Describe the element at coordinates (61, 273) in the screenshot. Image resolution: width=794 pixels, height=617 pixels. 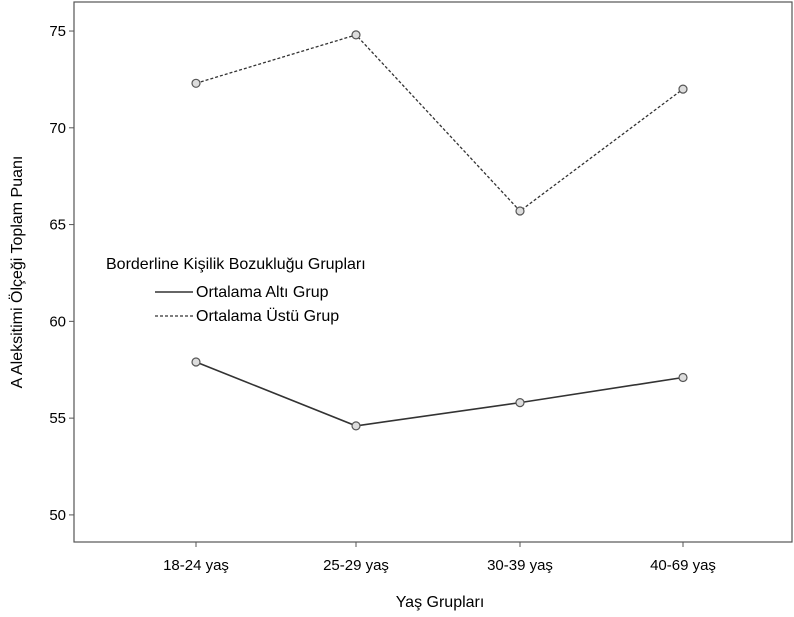
I see `y-axis: 50 55 60 65 70 75` at that location.